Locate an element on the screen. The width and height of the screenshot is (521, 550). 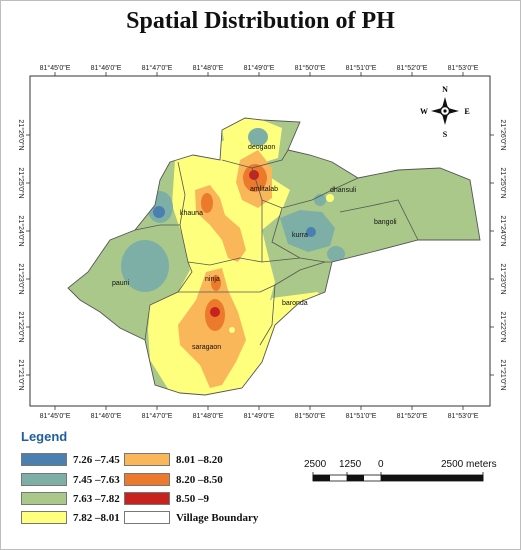
lat-label-right: 21°23'0"N is located at coordinates (503, 278).